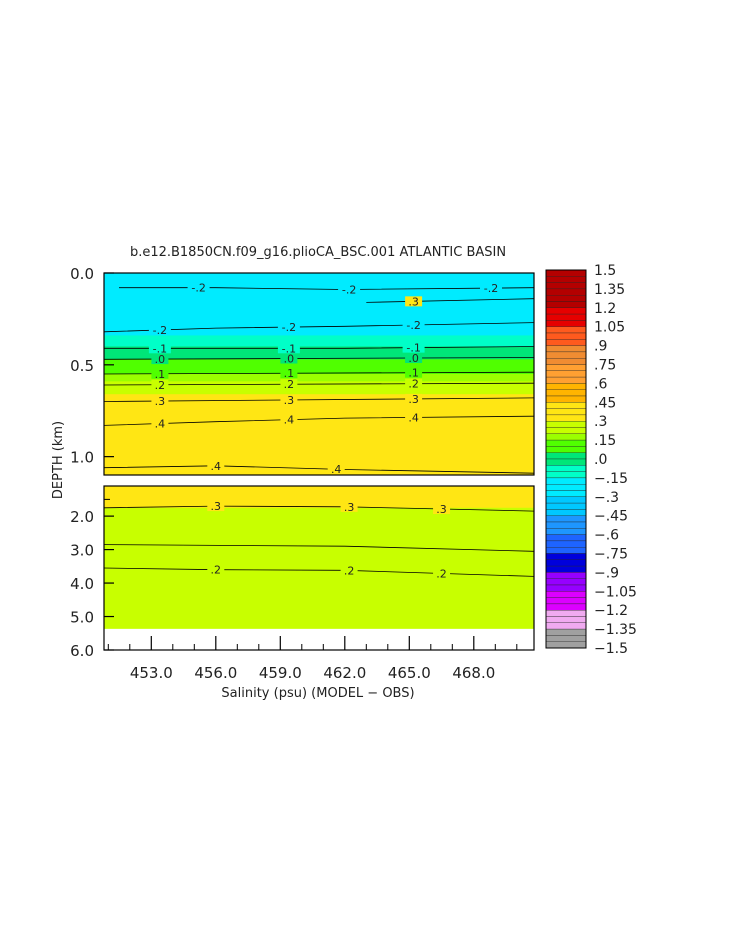  I want to click on y-tick-label: 1.0, so click(82, 458).